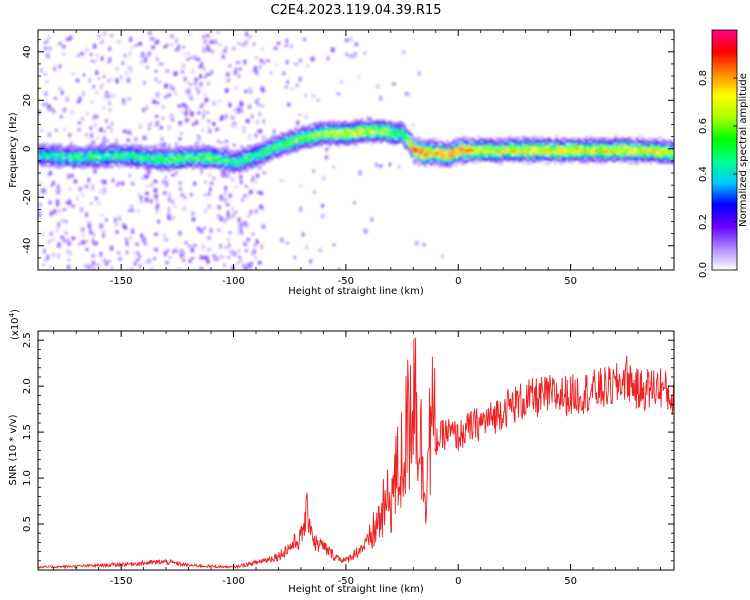  I want to click on chart-title: C2E4.2023.119.04.39.R15, so click(355, 10).